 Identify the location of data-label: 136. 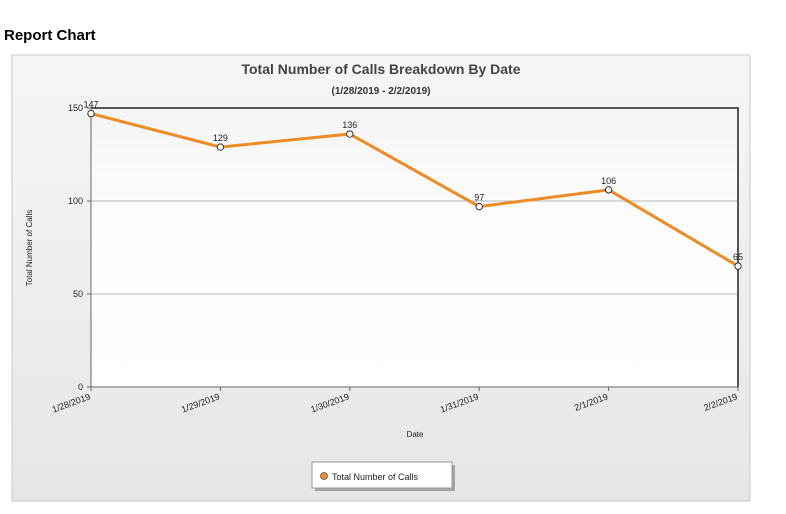
(349, 125).